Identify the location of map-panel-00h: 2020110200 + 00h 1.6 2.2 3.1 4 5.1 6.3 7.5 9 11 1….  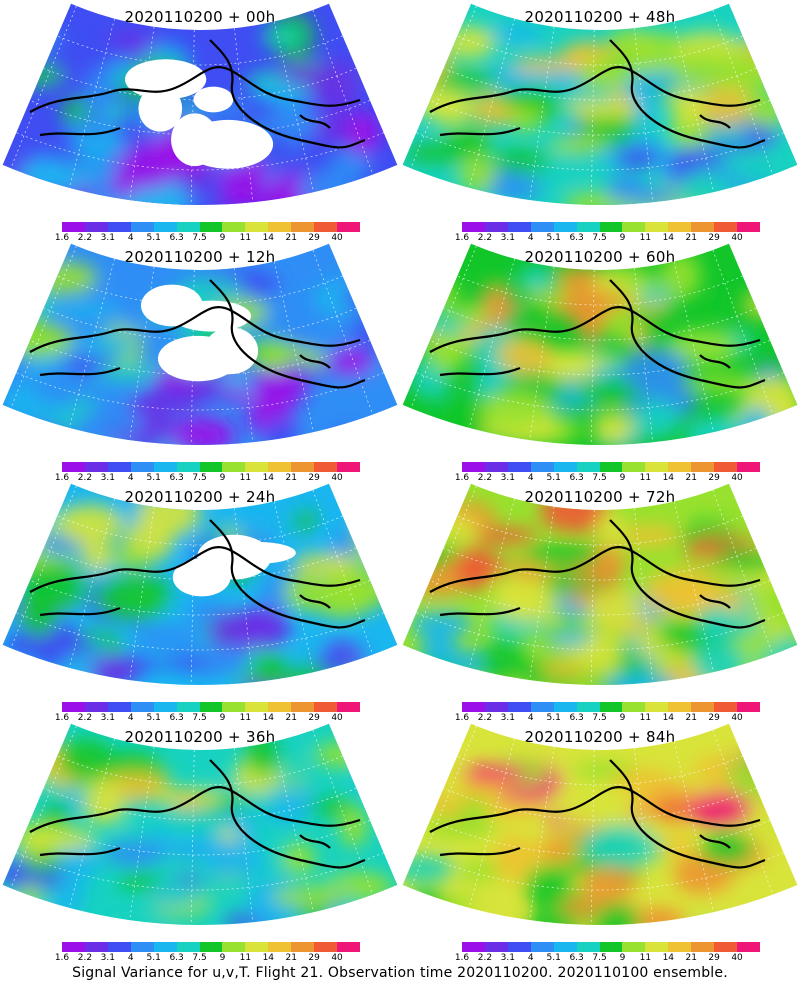
(200, 124).